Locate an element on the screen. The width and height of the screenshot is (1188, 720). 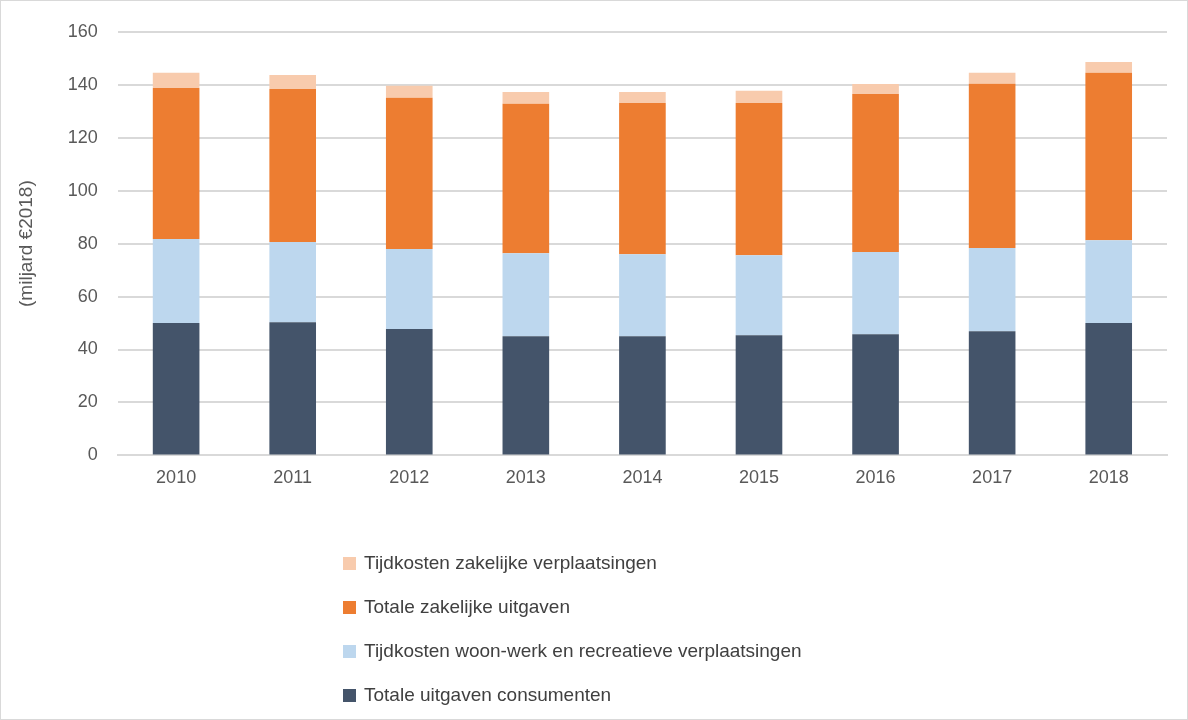
y-tick-label: 80 is located at coordinates (87, 242).